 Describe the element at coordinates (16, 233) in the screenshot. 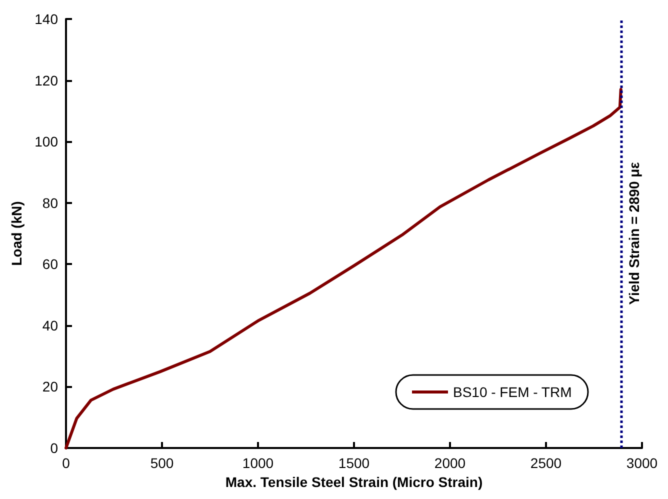

I see `y-axis-title: Load (kN)` at that location.